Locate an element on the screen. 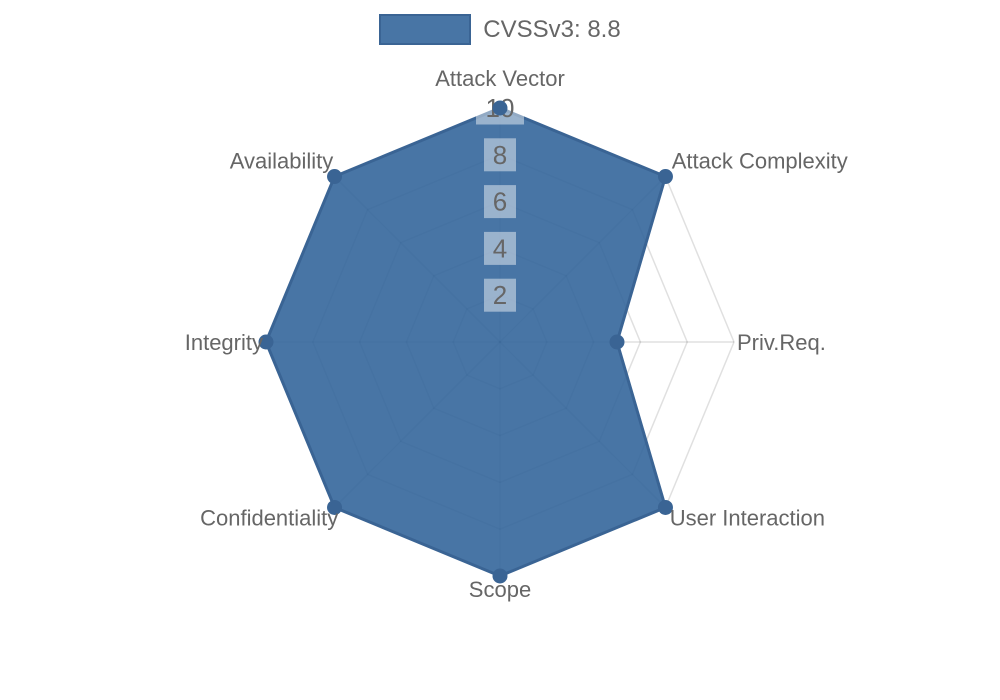  axis-label-attack-complexity: Attack Complexity is located at coordinates (760, 160).